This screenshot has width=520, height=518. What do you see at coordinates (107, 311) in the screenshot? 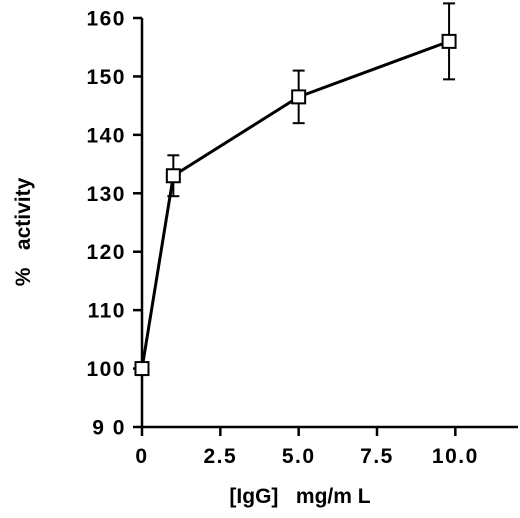
I see `y-tick-label: 110` at bounding box center [107, 311].